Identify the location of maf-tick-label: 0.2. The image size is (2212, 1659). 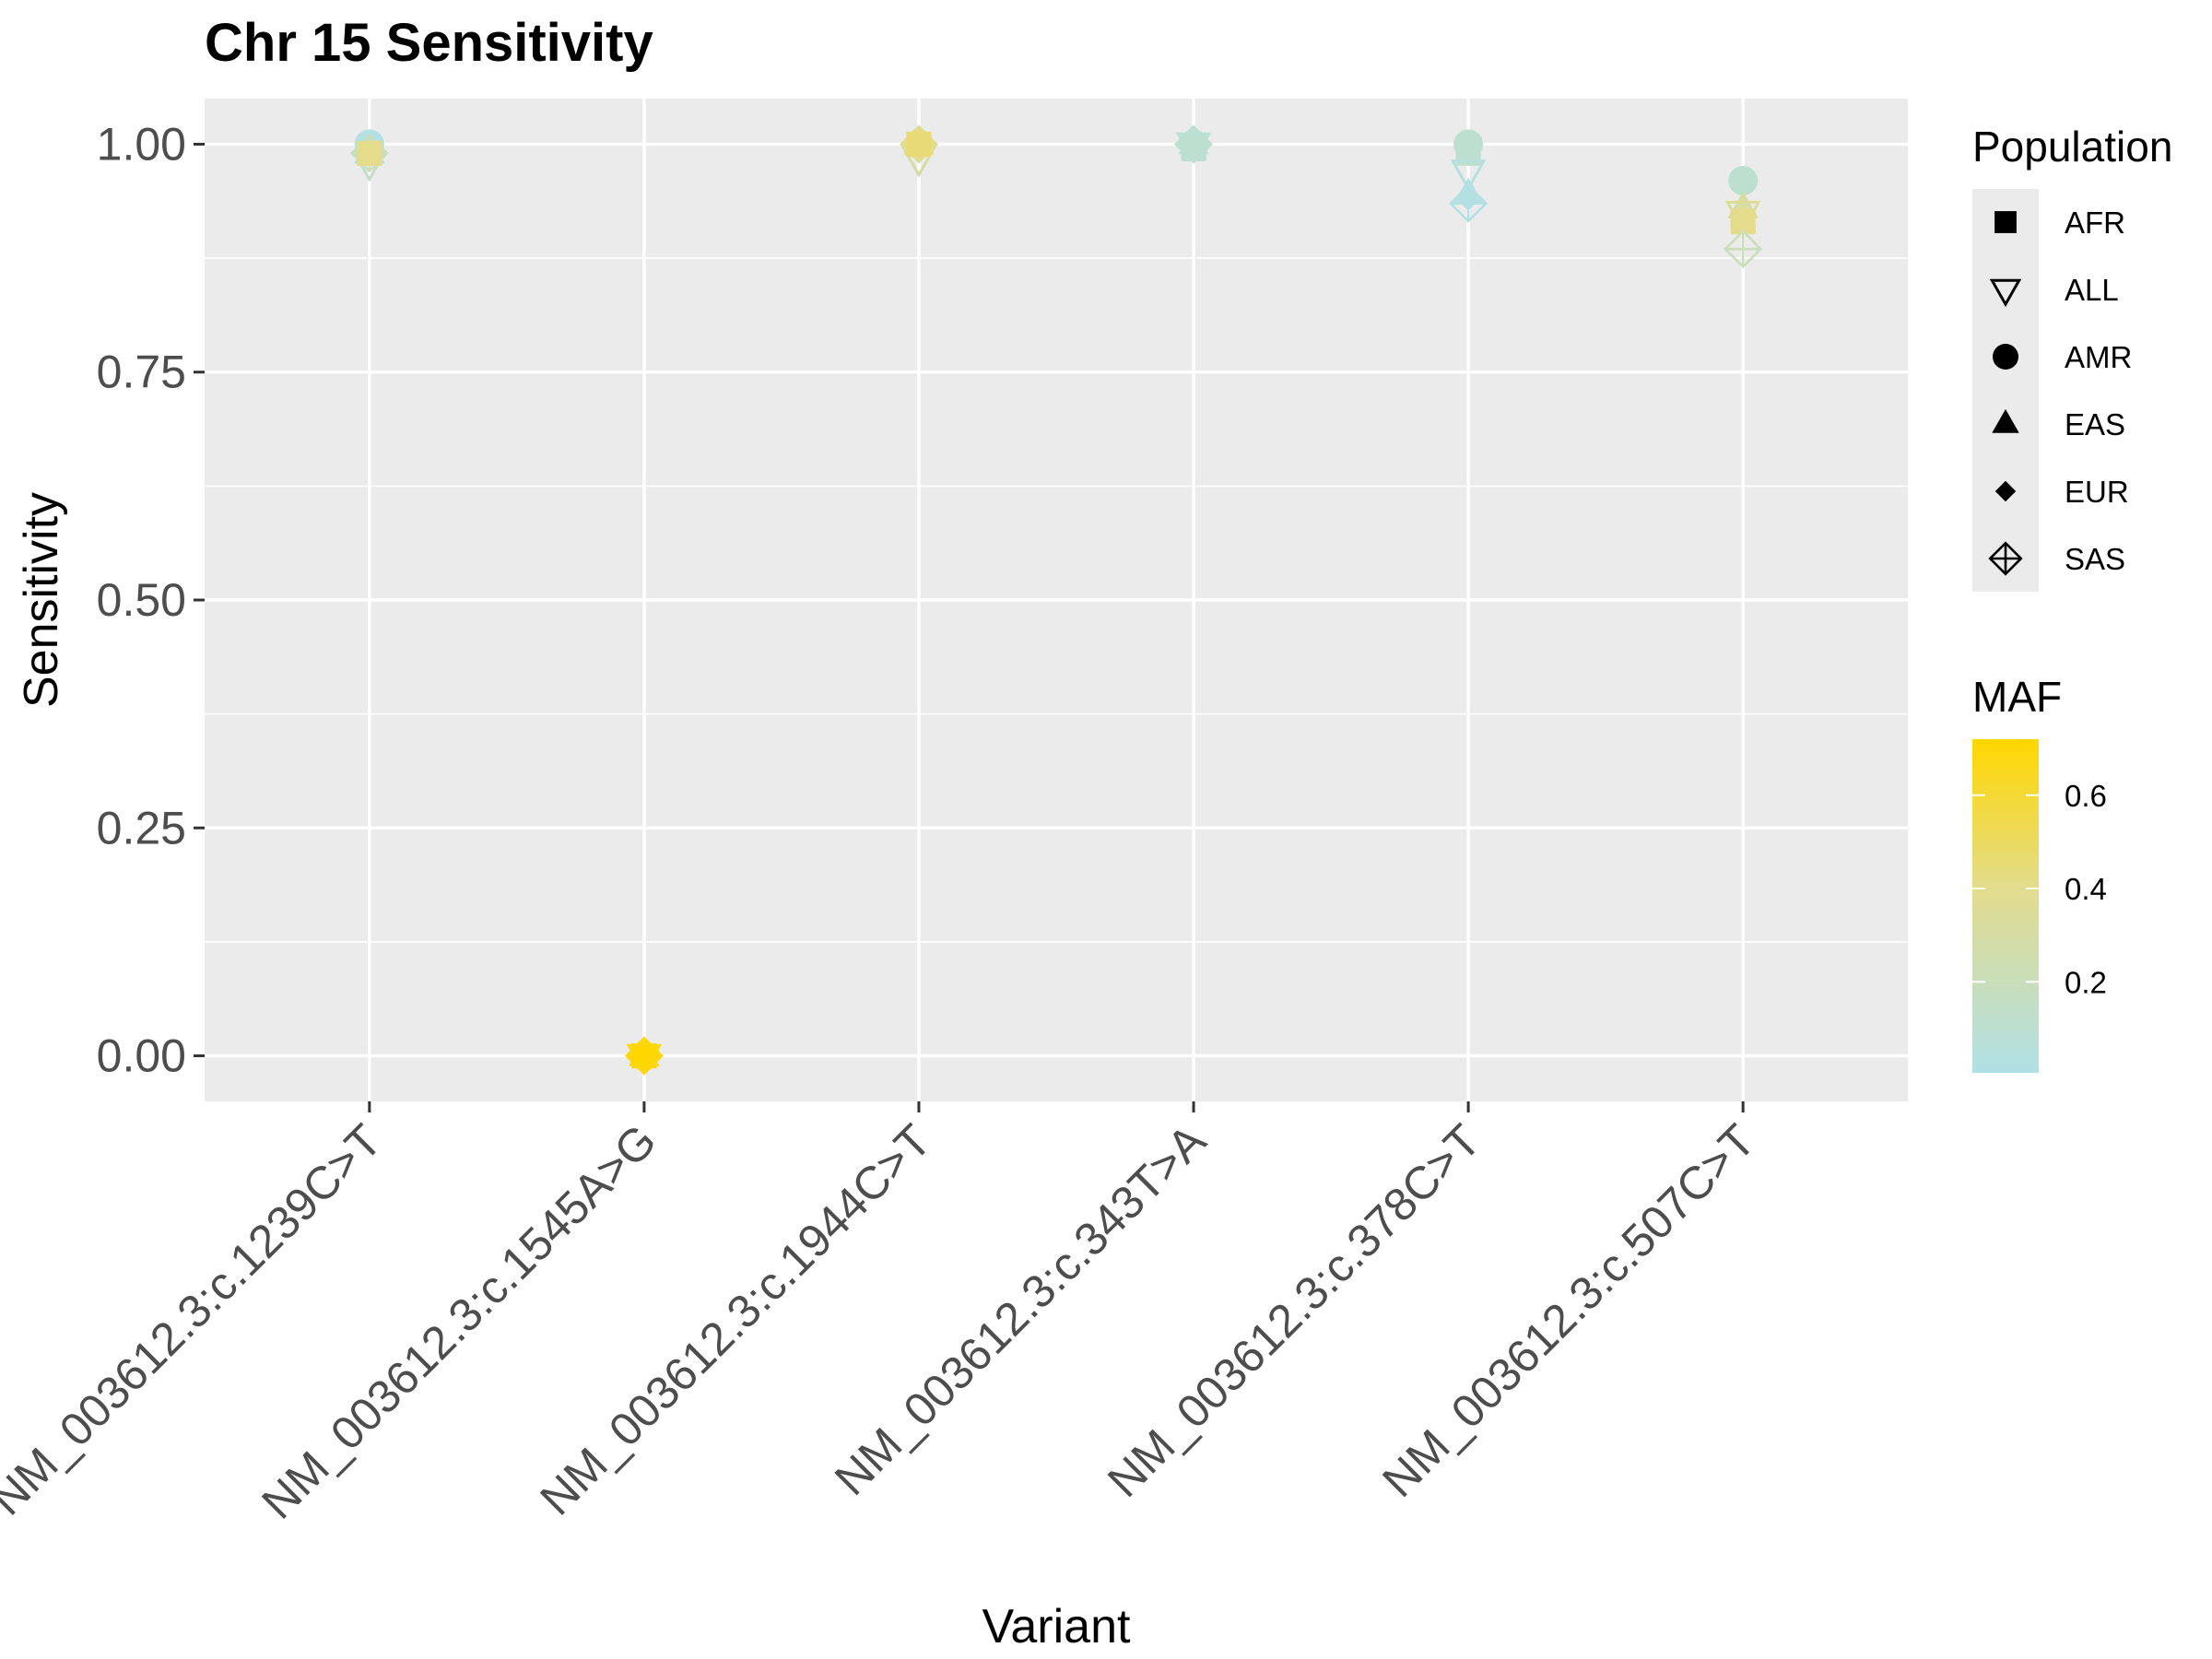
(2086, 982).